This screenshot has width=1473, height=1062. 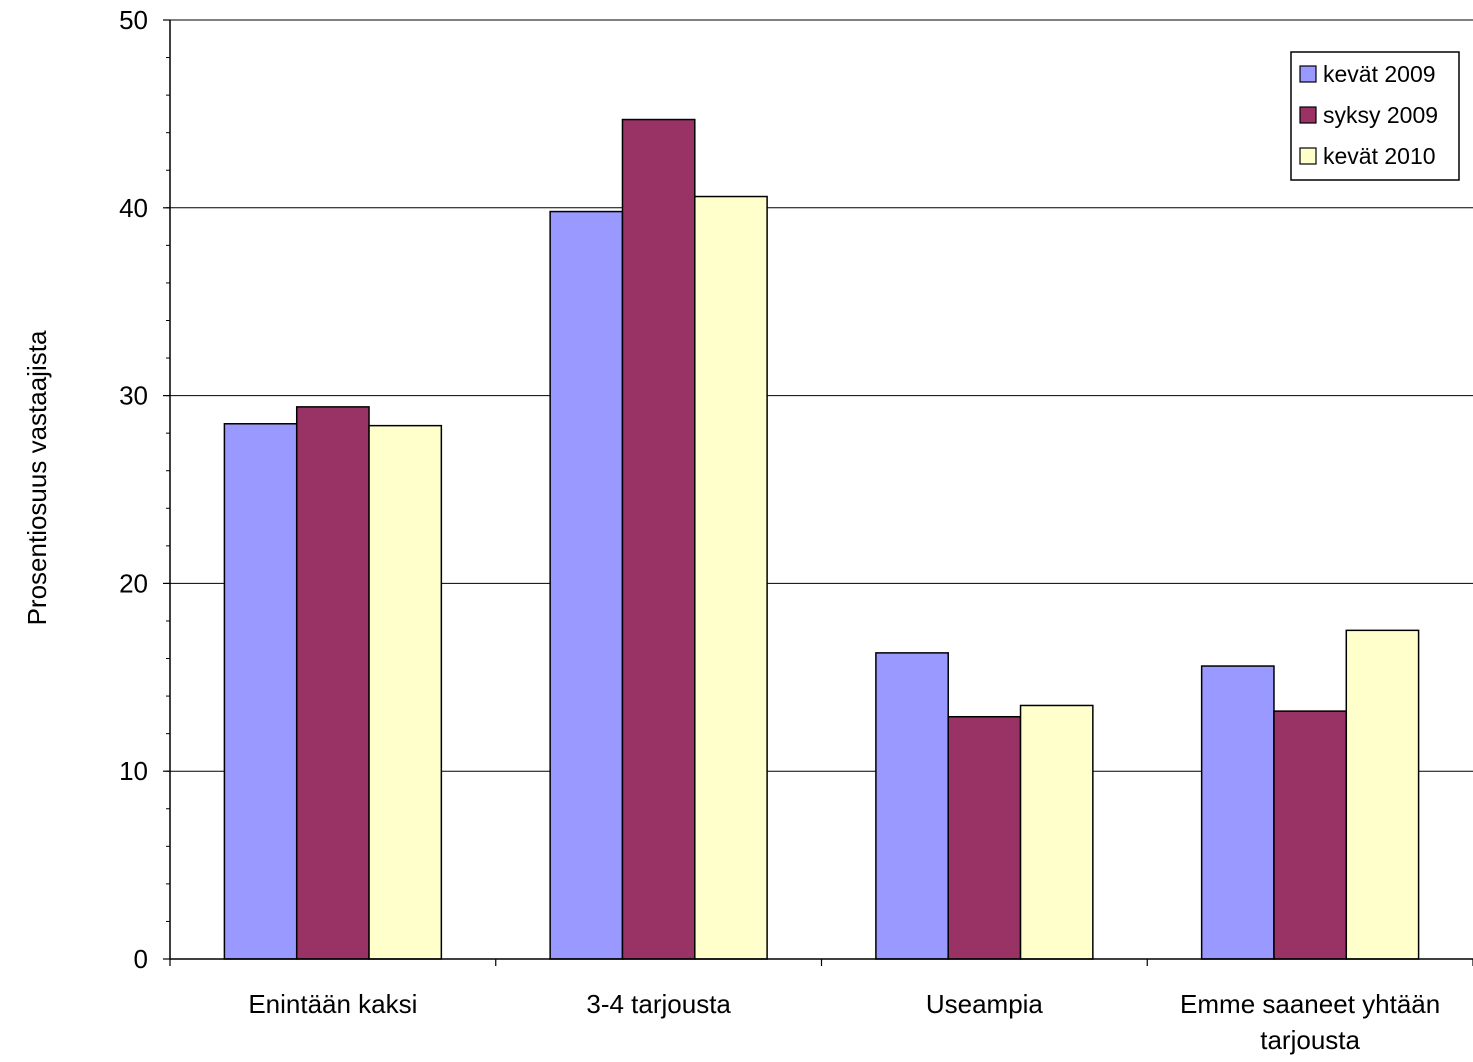 What do you see at coordinates (658, 1004) in the screenshot?
I see `x-tick-label: 3-4 tarjousta` at bounding box center [658, 1004].